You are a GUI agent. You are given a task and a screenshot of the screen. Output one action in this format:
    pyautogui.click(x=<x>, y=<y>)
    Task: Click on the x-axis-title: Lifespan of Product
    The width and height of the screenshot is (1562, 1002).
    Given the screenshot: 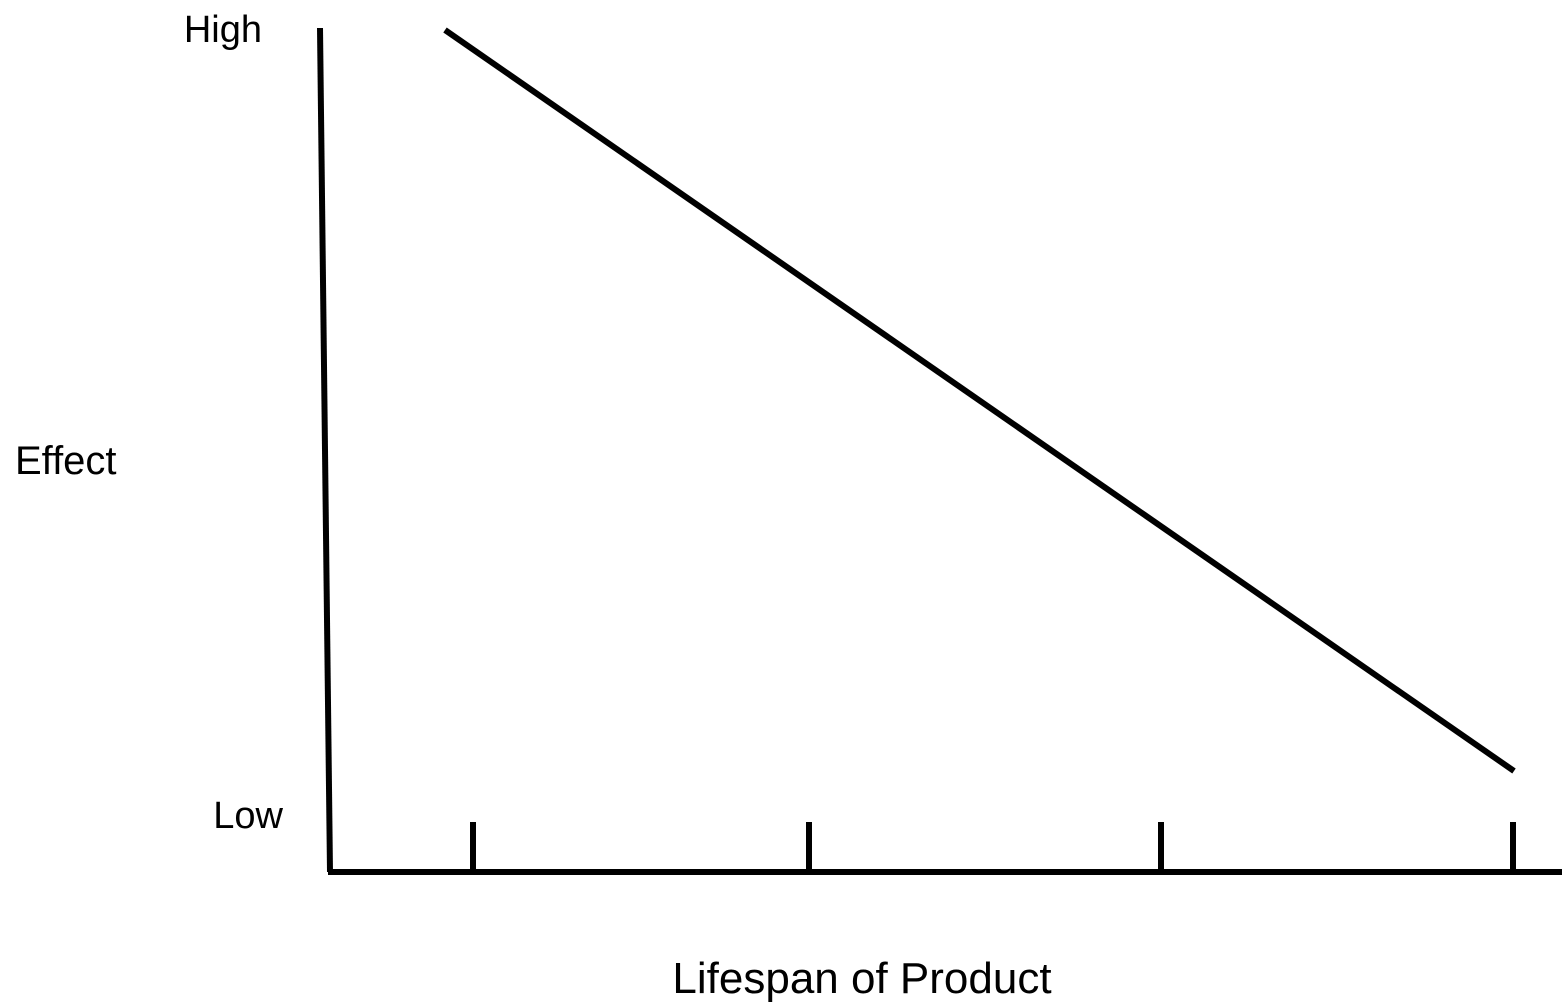 What is the action you would take?
    pyautogui.click(x=861, y=978)
    